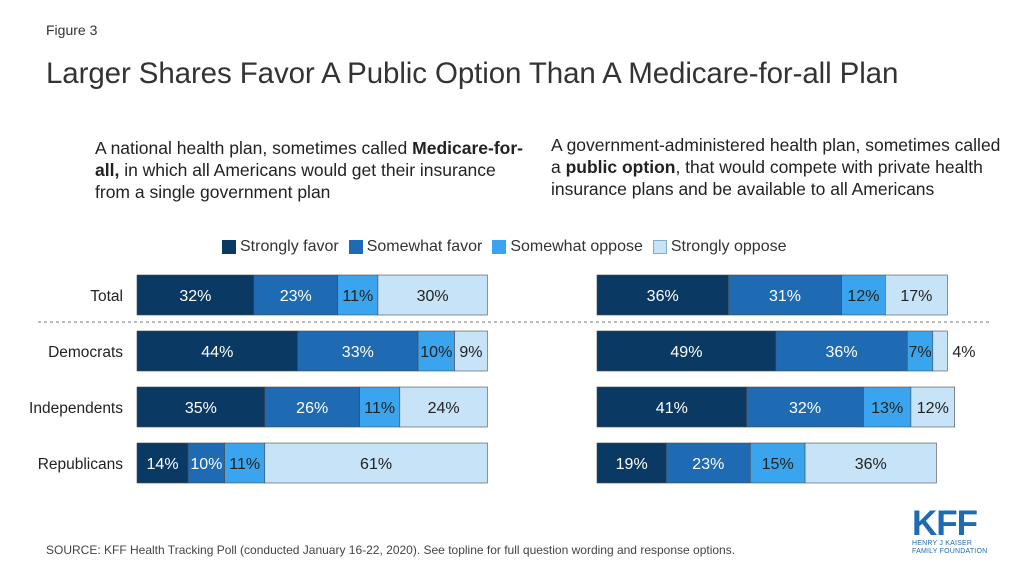 This screenshot has height=576, width=1024. I want to click on data-label: 4%, so click(963, 352).